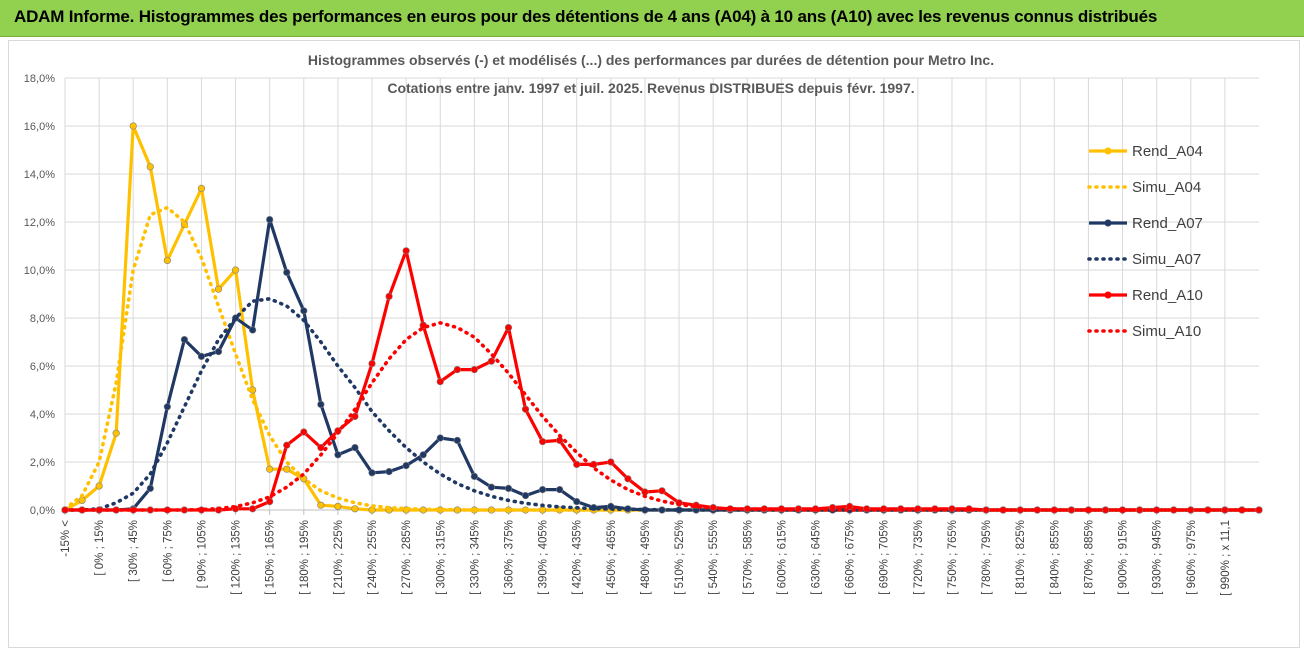 This screenshot has width=1304, height=652. Describe the element at coordinates (373, 557) in the screenshot. I see `x-tick-label: [ 240% ; 255%` at that location.